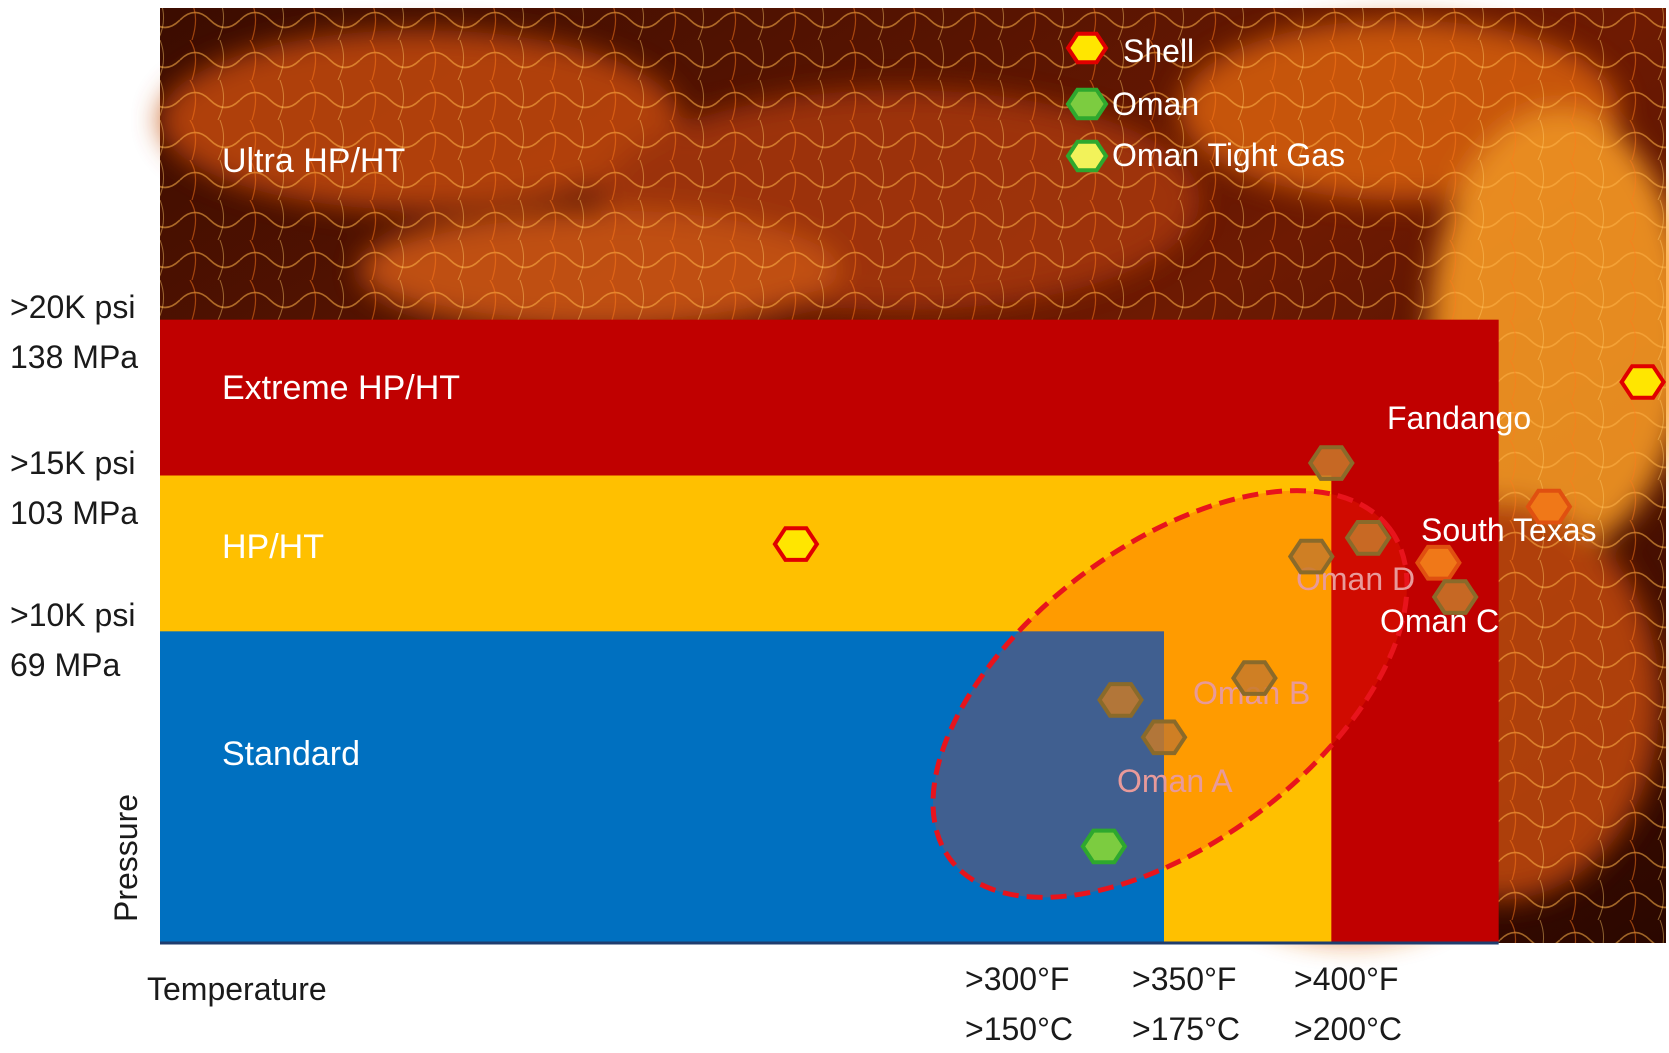  I want to click on pressure-tick-psi-15k: >15K psi, so click(72, 463).